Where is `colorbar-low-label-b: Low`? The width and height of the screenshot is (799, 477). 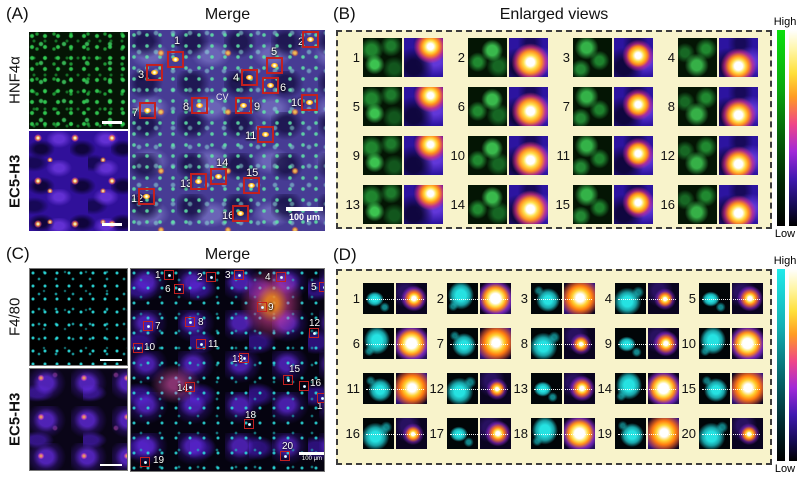
colorbar-low-label-b: Low is located at coordinates (785, 234).